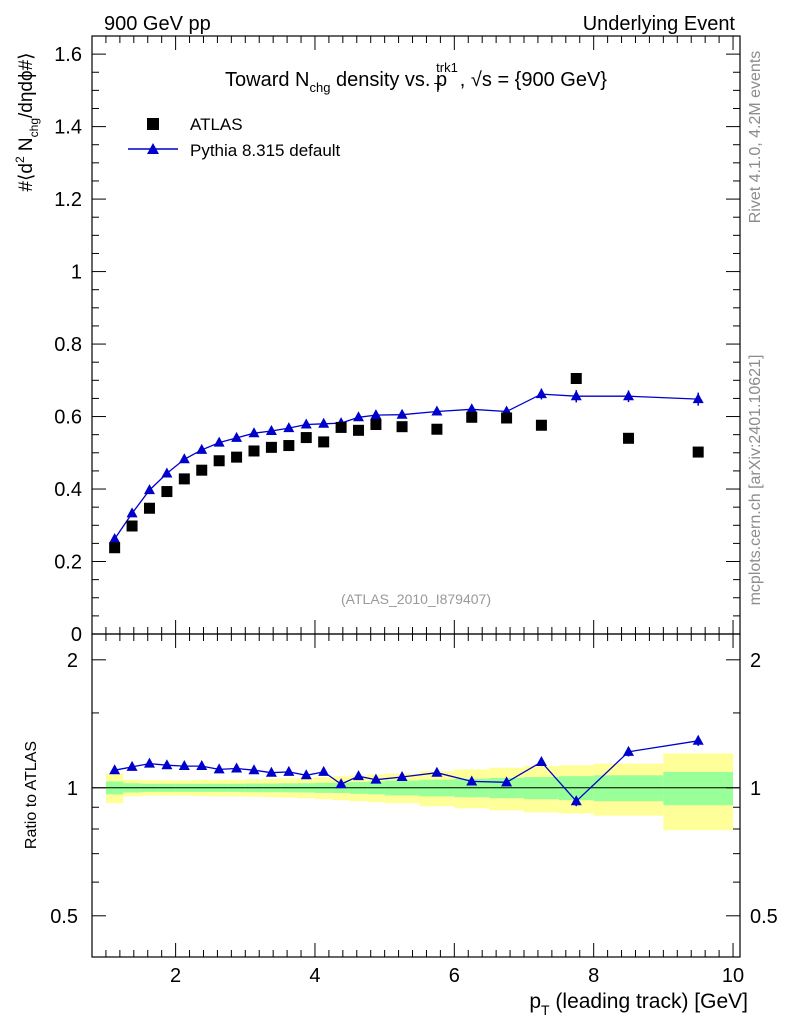 The height and width of the screenshot is (1024, 786). I want to click on ratio-y-tick-label-right: 0.5, so click(764, 917).